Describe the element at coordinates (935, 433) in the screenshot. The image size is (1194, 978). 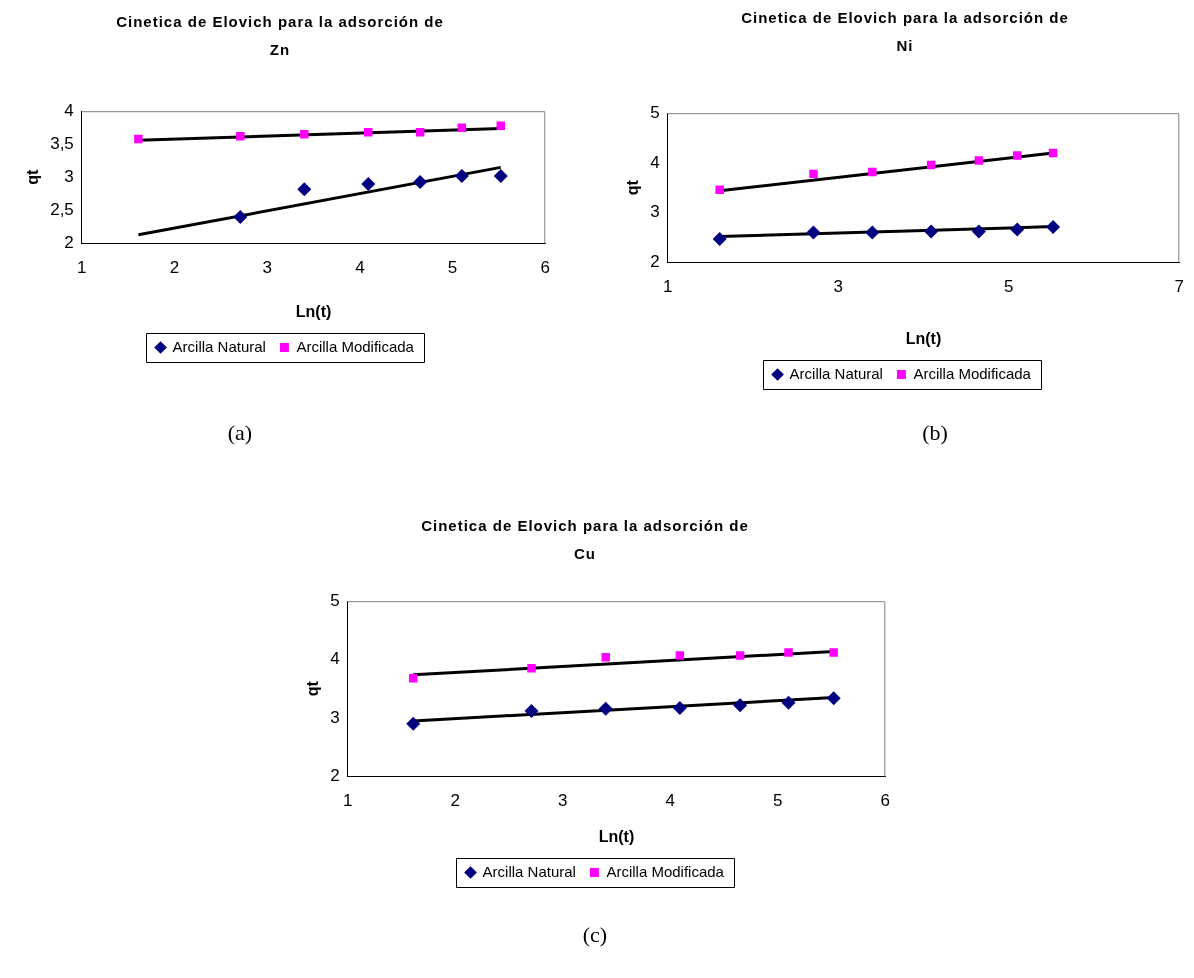
I see `text: (b)` at that location.